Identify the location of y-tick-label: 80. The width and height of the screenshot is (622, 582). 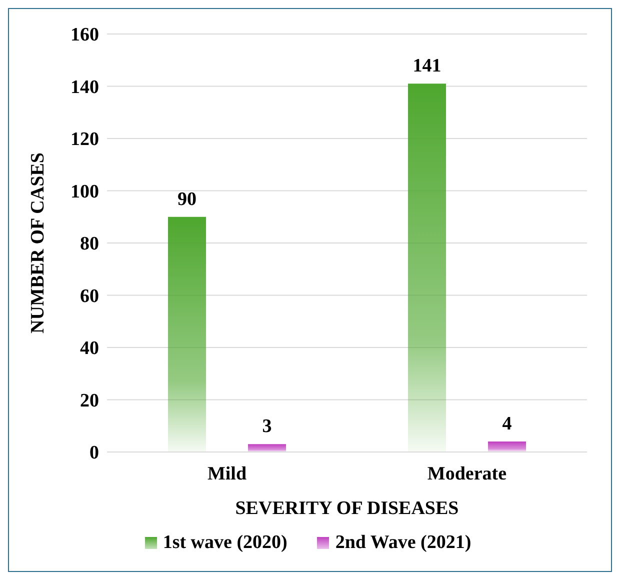
(89, 244).